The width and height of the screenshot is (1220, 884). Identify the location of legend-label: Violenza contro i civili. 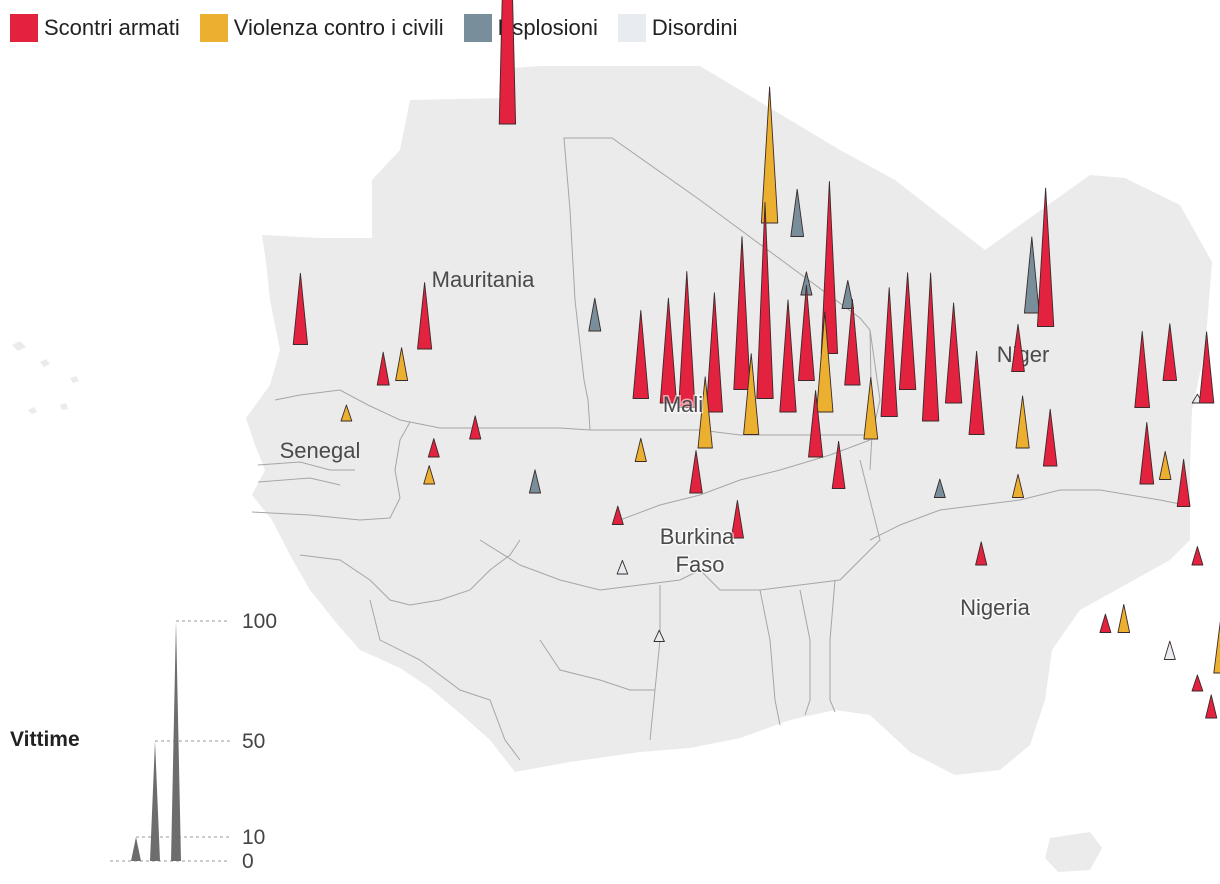
(338, 27).